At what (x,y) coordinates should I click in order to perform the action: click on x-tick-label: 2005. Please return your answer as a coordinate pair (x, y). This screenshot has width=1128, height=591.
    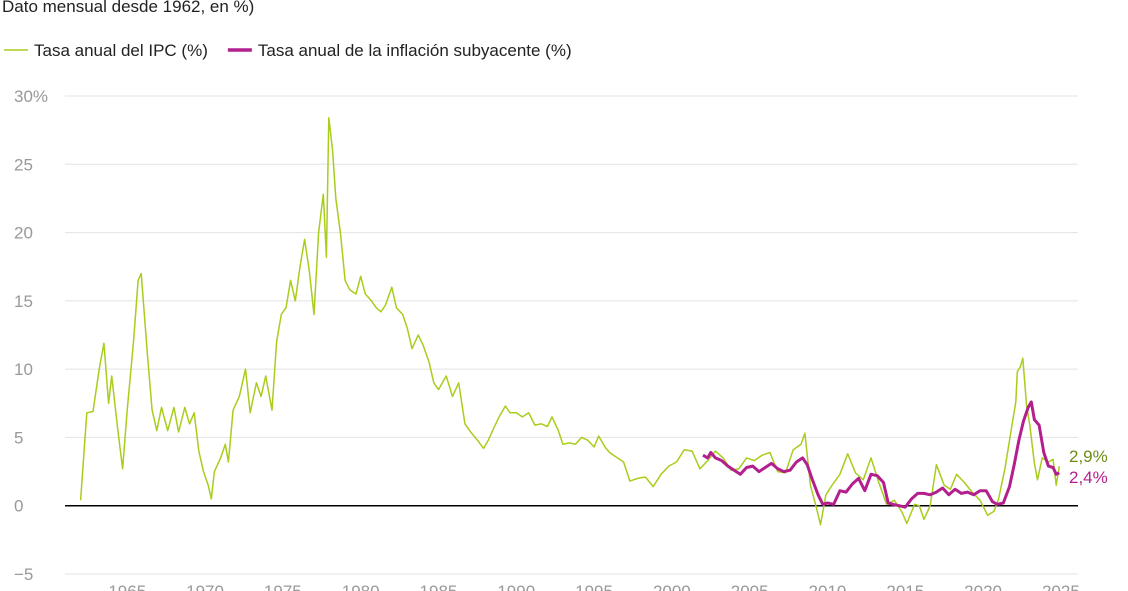
    Looking at the image, I should click on (750, 586).